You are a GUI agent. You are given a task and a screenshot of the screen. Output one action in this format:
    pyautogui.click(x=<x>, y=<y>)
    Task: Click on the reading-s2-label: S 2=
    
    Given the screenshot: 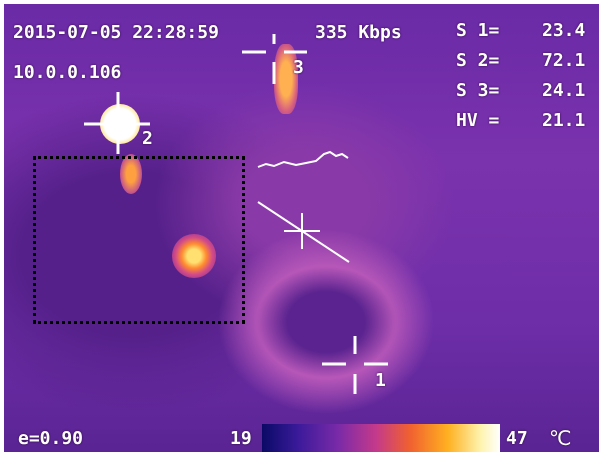 What is the action you would take?
    pyautogui.click(x=478, y=60)
    